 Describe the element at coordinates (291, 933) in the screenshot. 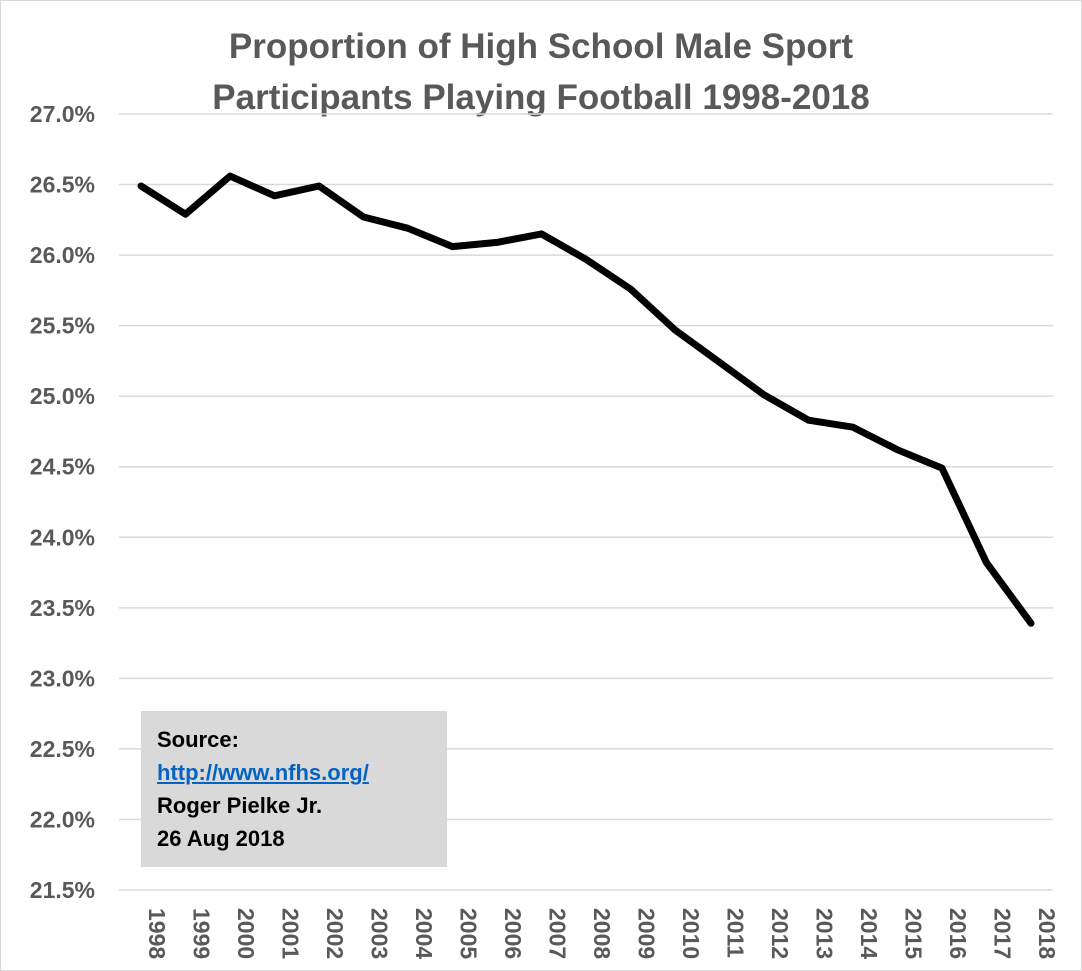

I see `x-tick-label: 2001` at that location.